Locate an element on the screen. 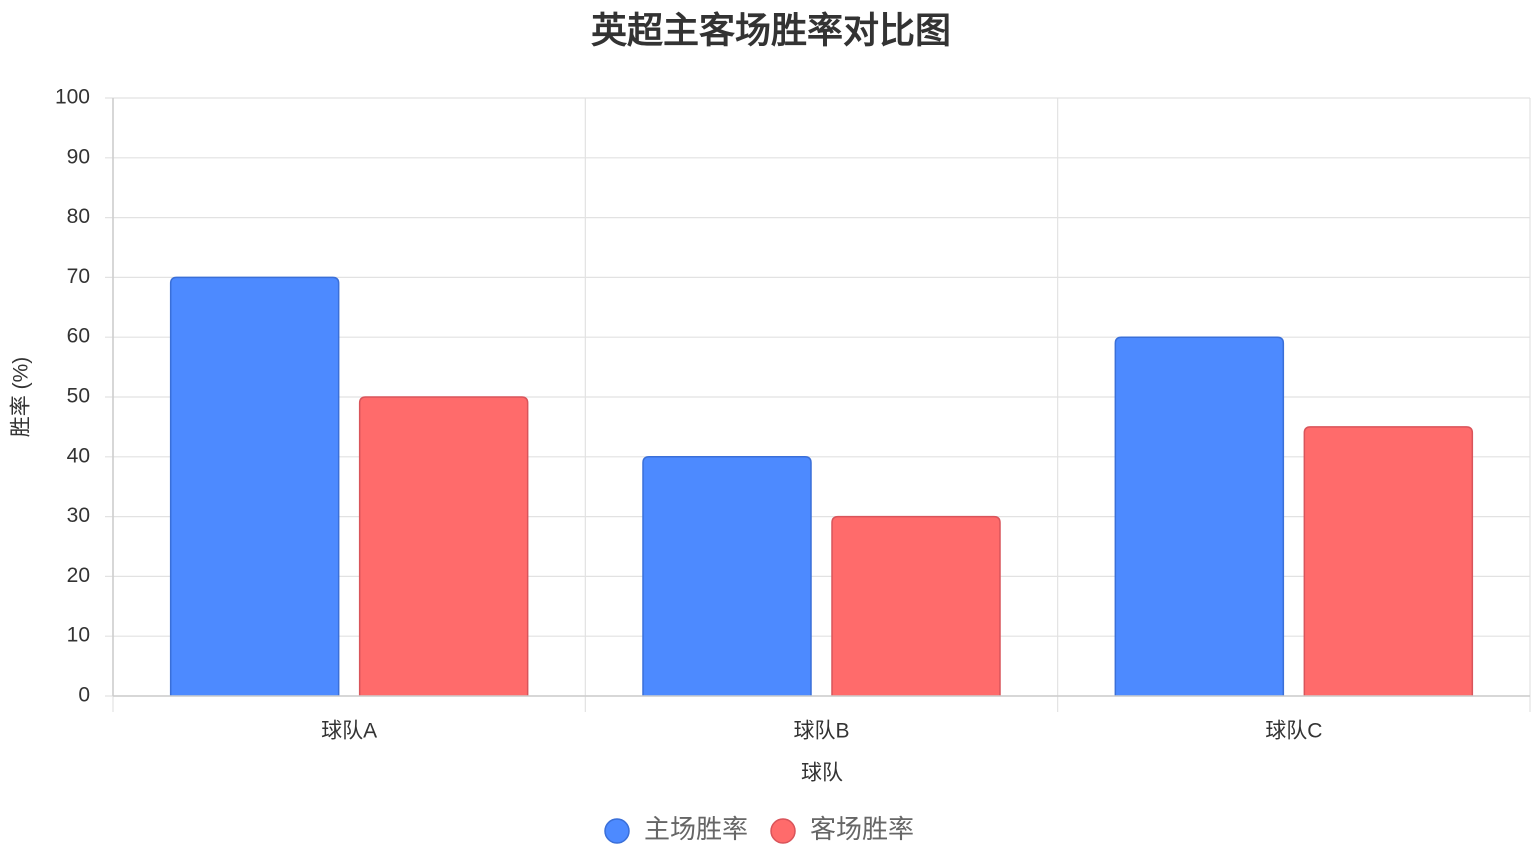  x-tick-label: 球队C is located at coordinates (1293, 731).